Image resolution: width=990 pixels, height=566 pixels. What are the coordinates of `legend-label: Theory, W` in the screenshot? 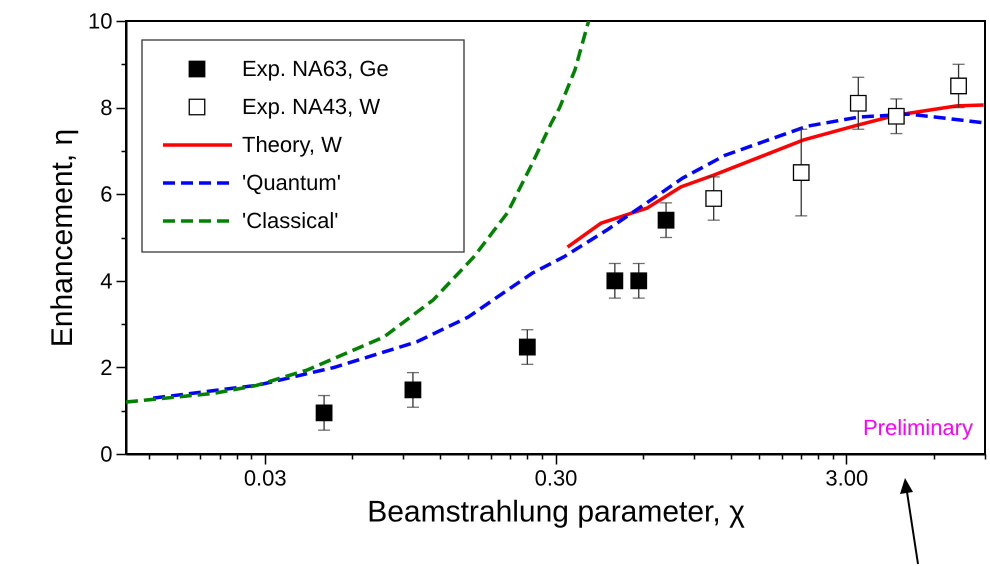 It's located at (292, 144).